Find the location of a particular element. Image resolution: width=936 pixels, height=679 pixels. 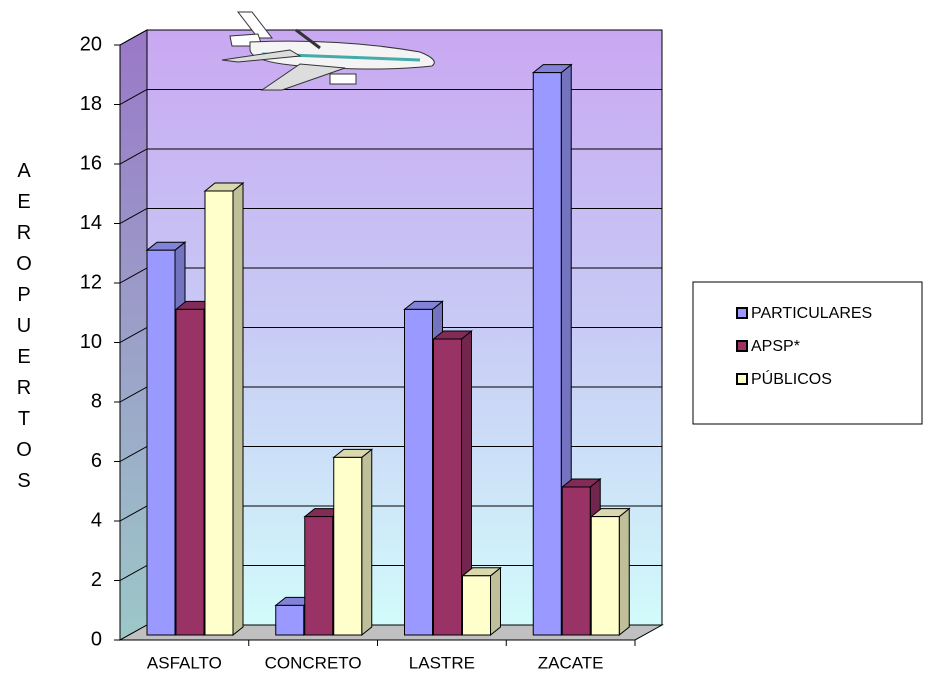

y-tick-label: 4 is located at coordinates (96, 520).